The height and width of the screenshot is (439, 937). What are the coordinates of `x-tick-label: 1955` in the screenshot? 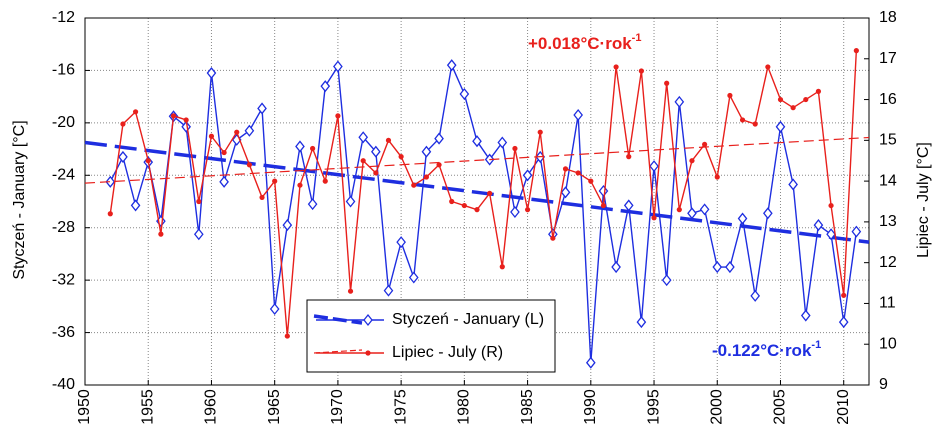 It's located at (147, 407).